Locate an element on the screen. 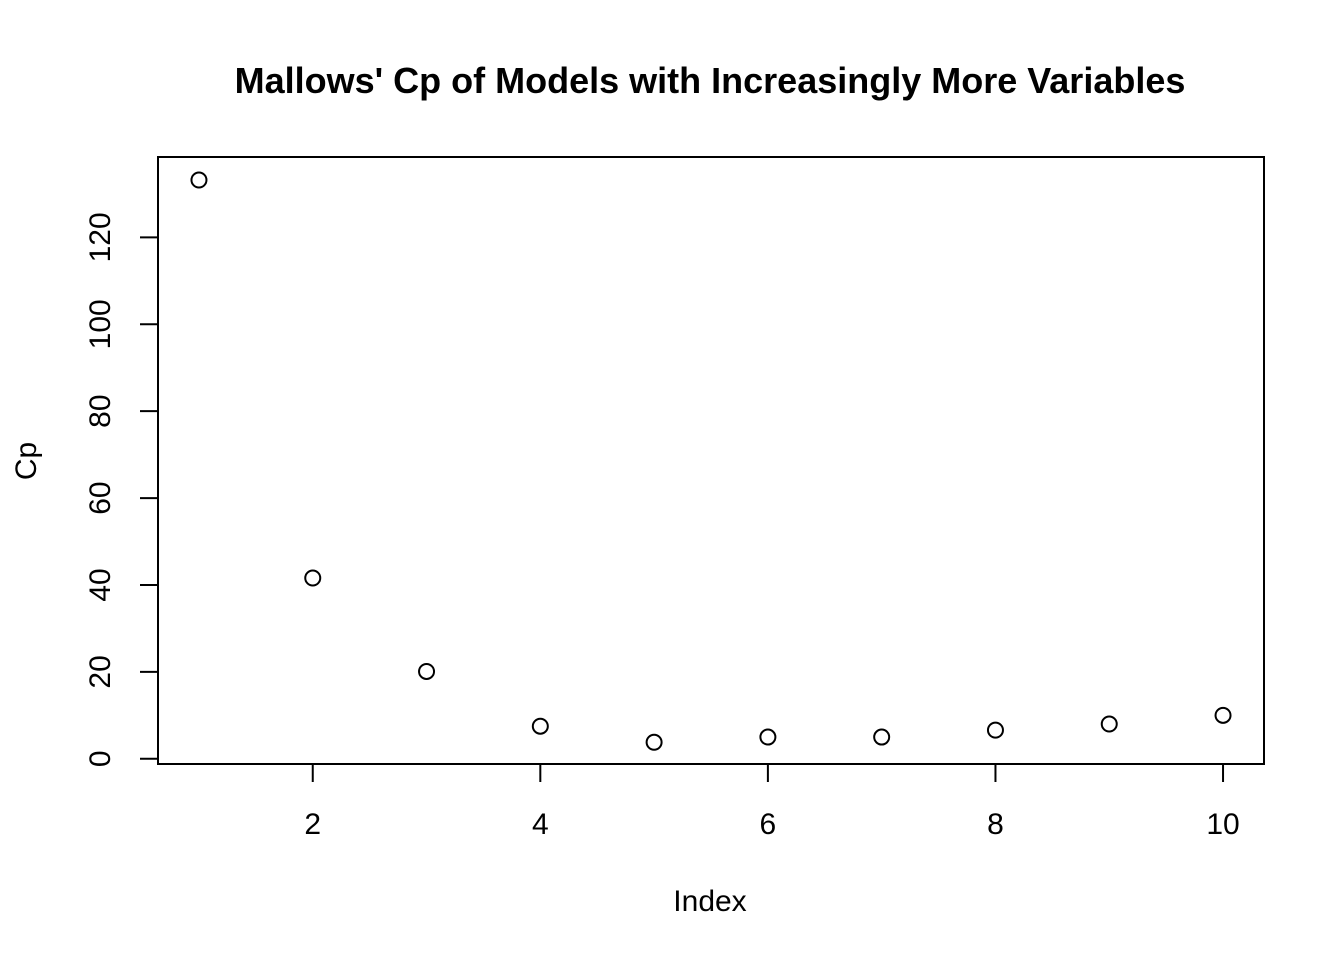  y-tick-label: 0 is located at coordinates (100, 758).